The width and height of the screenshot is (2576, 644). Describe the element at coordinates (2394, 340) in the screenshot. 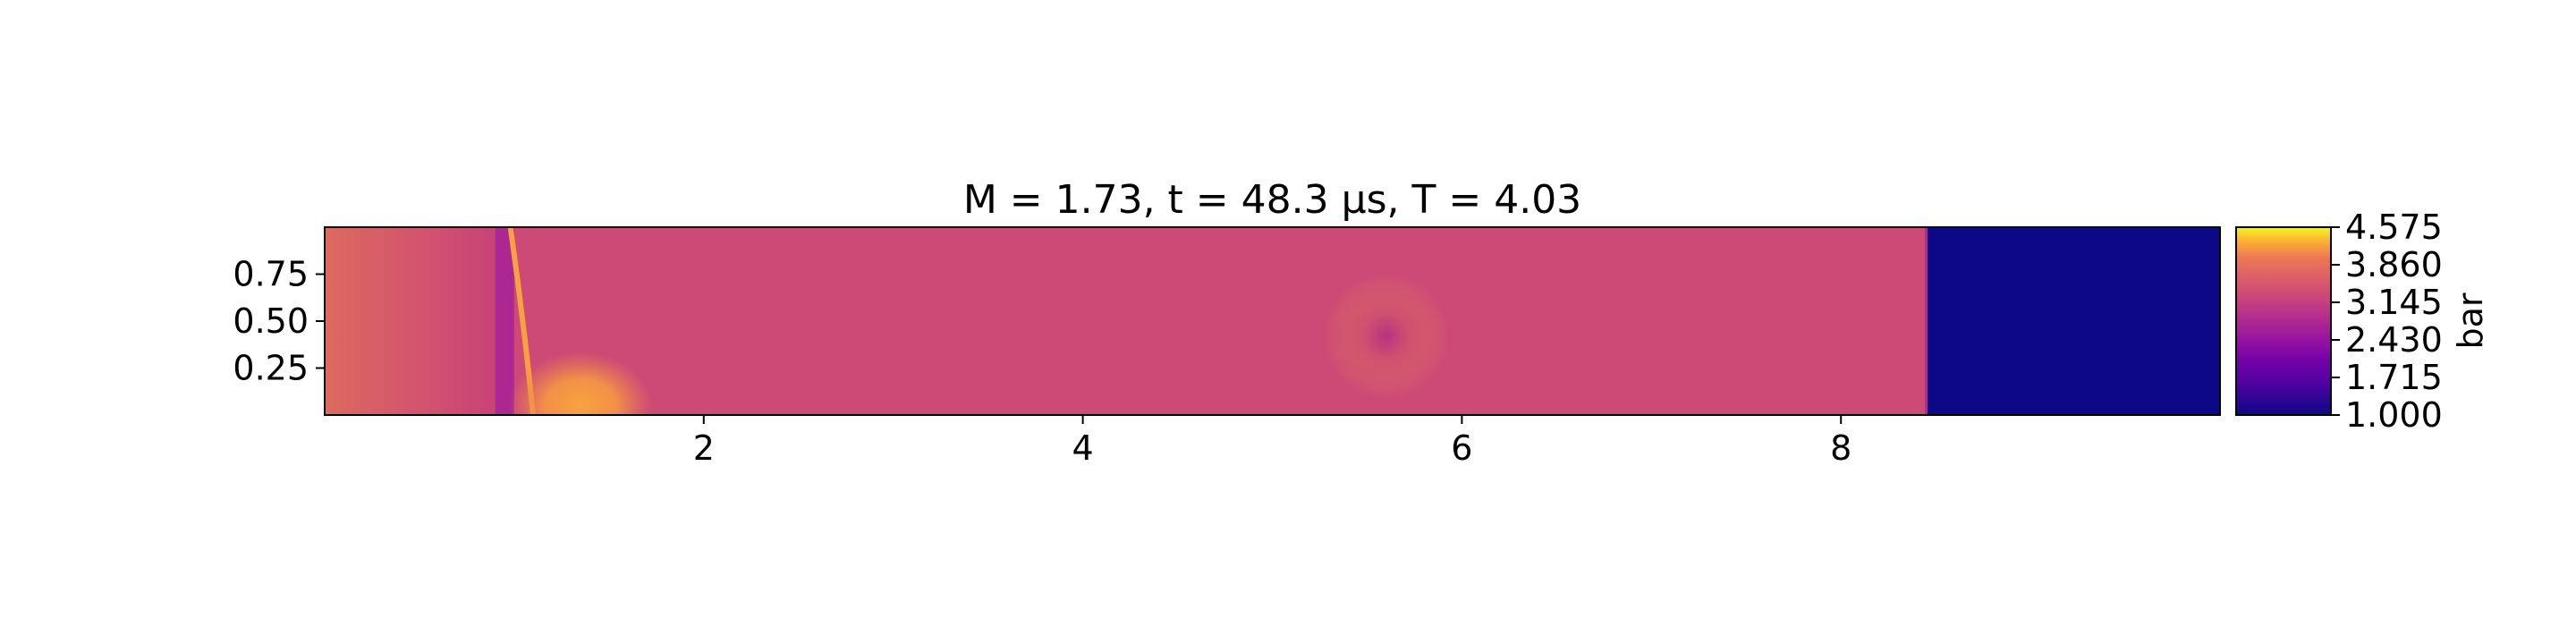

I see `colorbar-tick-label: 2.430` at that location.